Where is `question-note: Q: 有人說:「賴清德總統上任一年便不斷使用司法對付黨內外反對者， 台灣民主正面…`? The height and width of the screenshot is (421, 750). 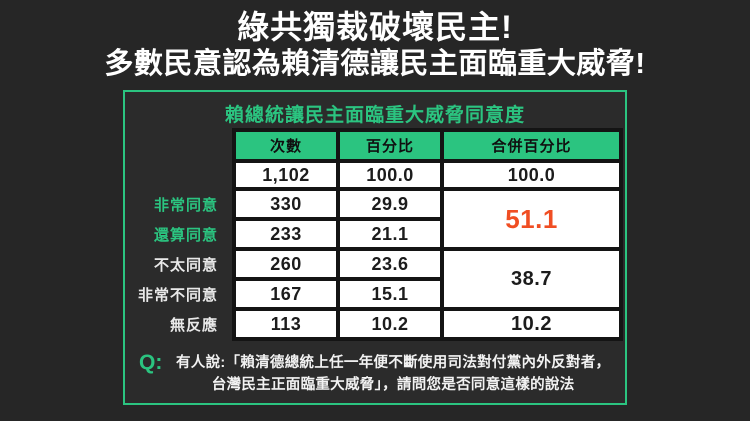
question-note: Q: 有人說:「賴清德總統上任一年便不斷使用司法對付黨內外反對者， 台灣民主正面… is located at coordinates (378, 374).